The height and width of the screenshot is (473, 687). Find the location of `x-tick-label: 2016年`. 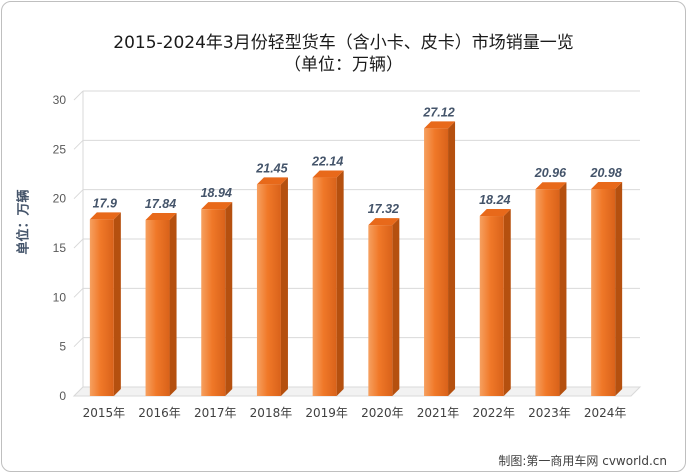

x-tick-label: 2016年 is located at coordinates (159, 413).